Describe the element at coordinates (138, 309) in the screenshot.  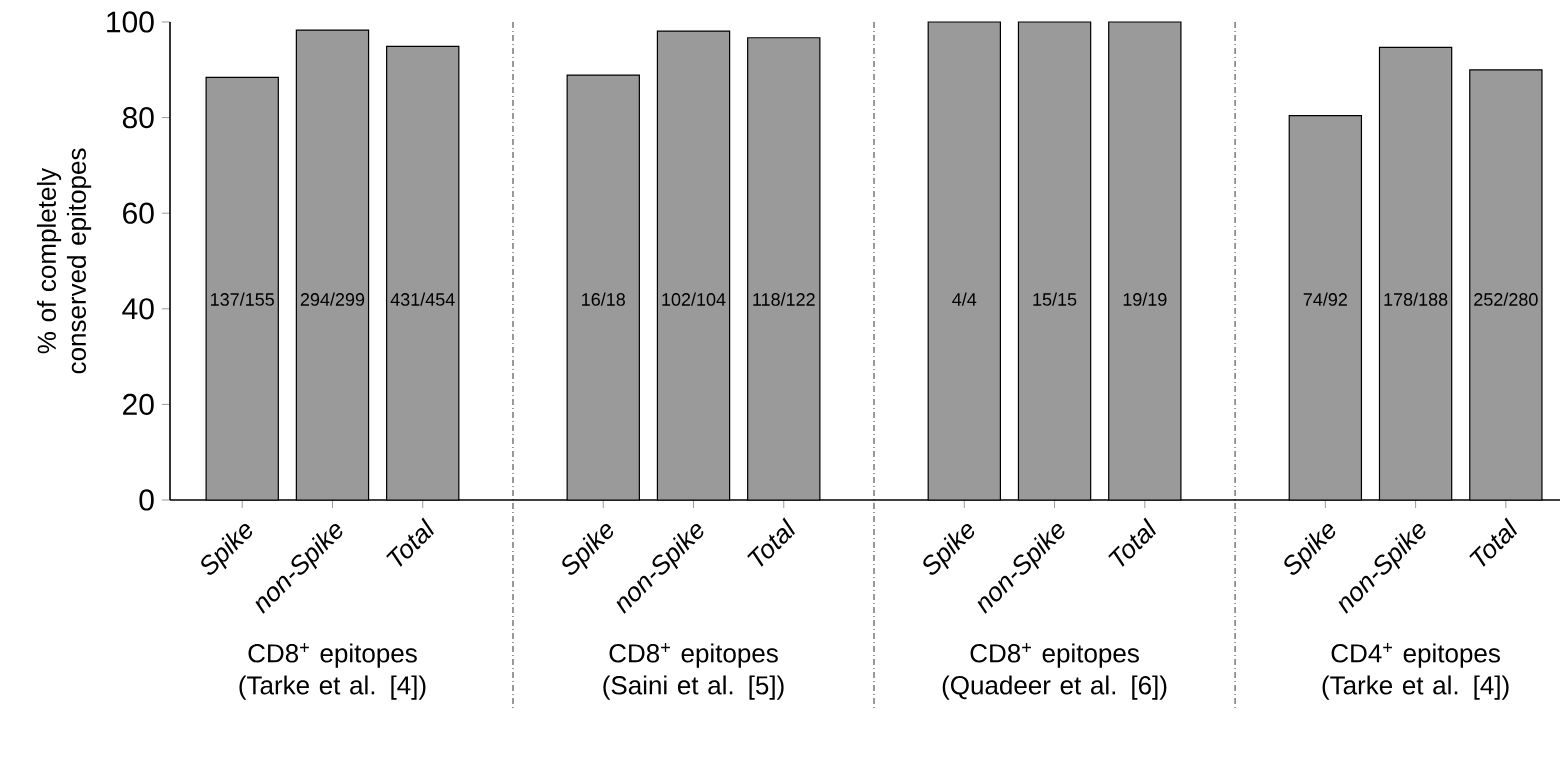
I see `y-tick-label: 40` at that location.